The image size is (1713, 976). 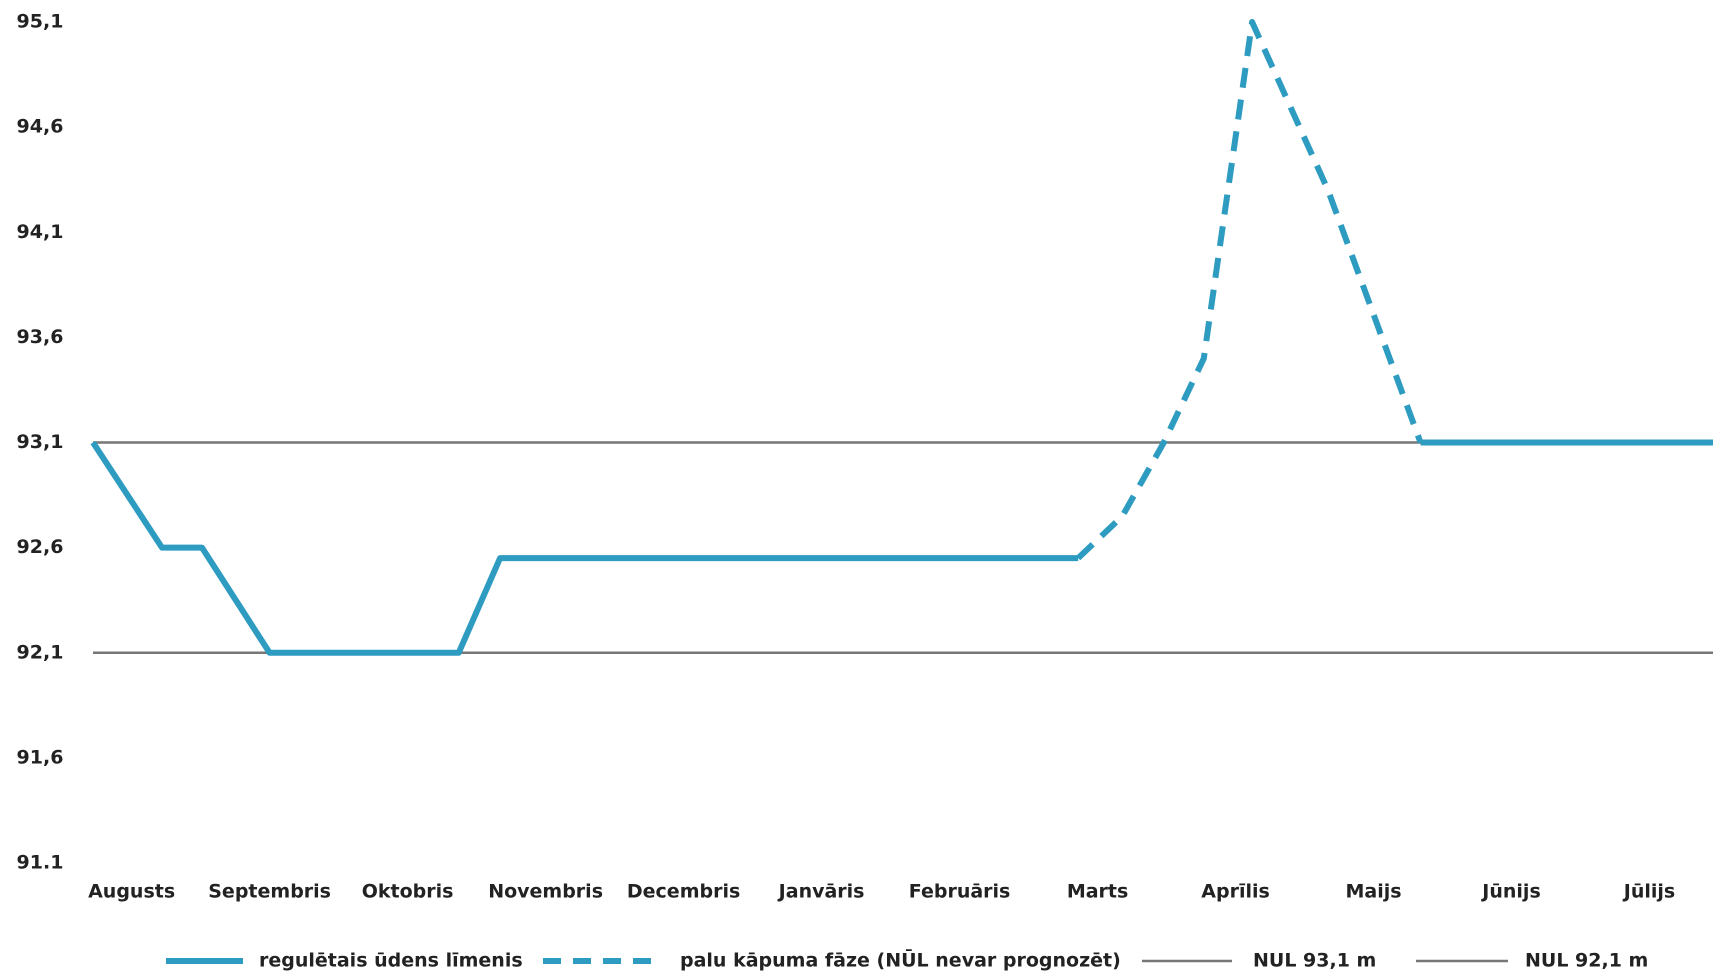 What do you see at coordinates (1098, 892) in the screenshot?
I see `x-tick-label: Marts` at bounding box center [1098, 892].